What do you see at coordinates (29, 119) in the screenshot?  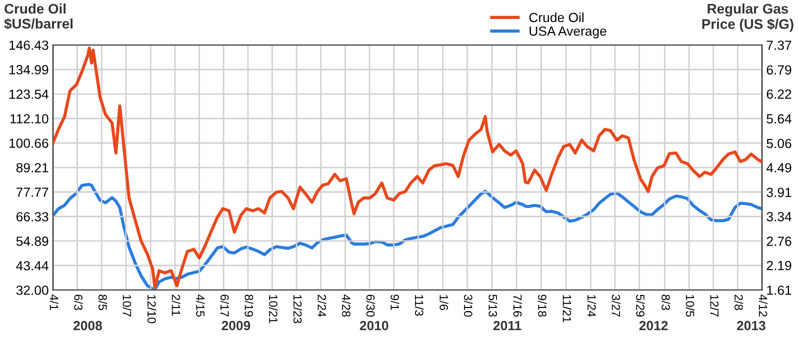 I see `y-tick-label: 112.10` at bounding box center [29, 119].